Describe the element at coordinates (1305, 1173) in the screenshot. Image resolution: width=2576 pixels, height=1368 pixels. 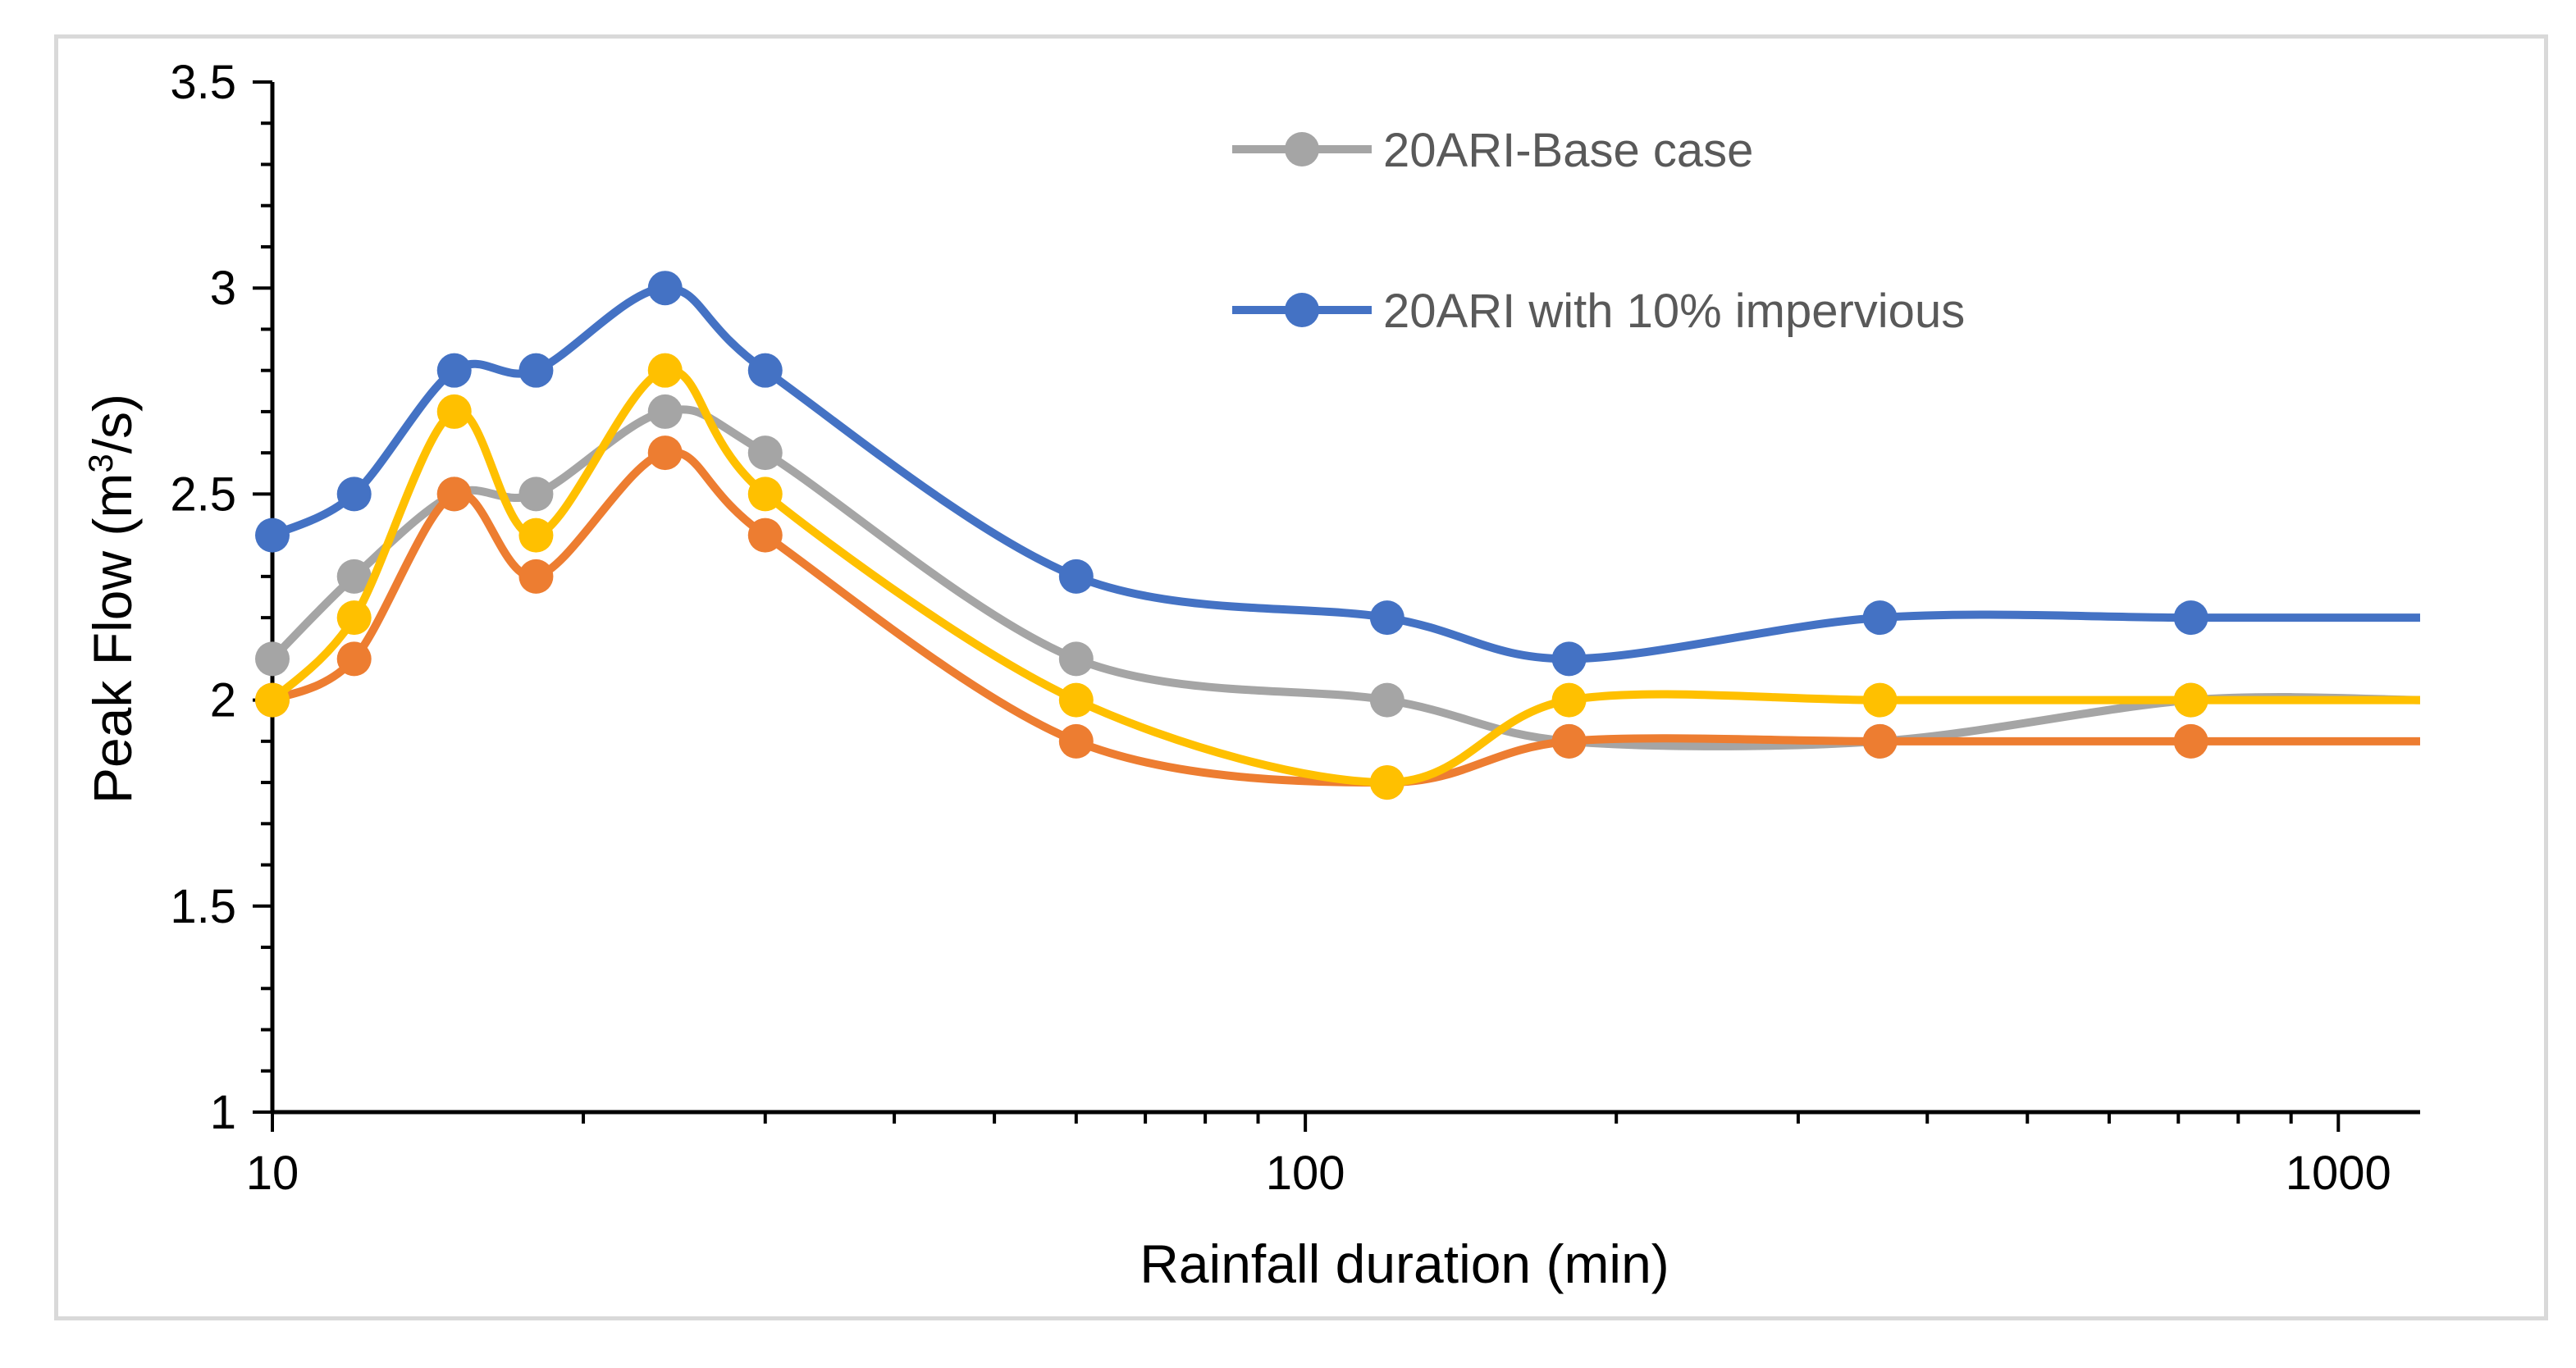
I see `x-tick-label: 100` at that location.